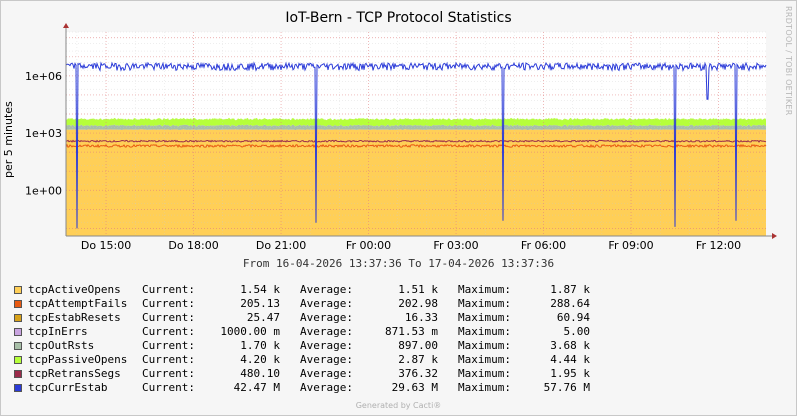 This screenshot has width=797, height=416. What do you see at coordinates (193, 245) in the screenshot?
I see `x-tick-label: Do 18:00` at bounding box center [193, 245].